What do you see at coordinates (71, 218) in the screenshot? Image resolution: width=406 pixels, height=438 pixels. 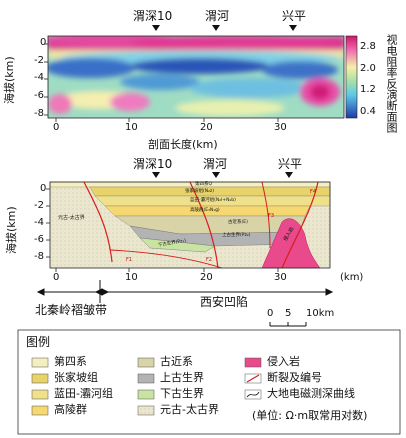 I see `unit-label: 元古-太古界` at bounding box center [71, 218].